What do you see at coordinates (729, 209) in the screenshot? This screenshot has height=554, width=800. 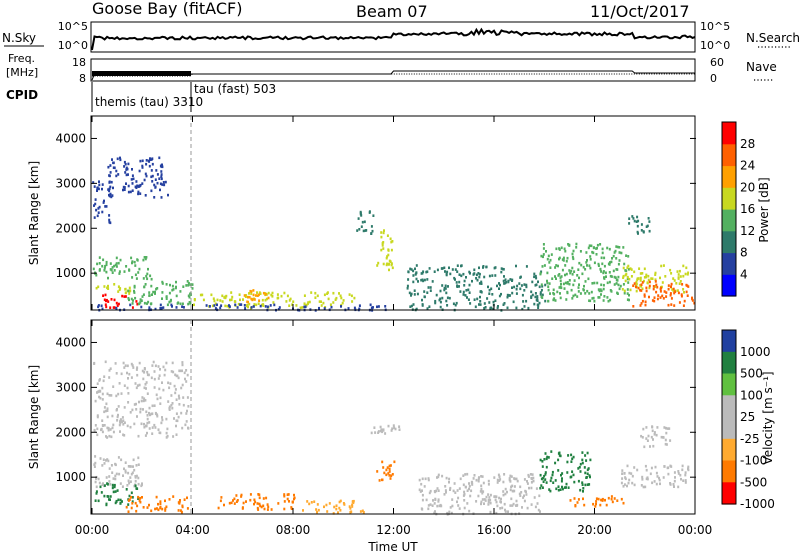 I see `power-colorbar-frame` at bounding box center [729, 209].